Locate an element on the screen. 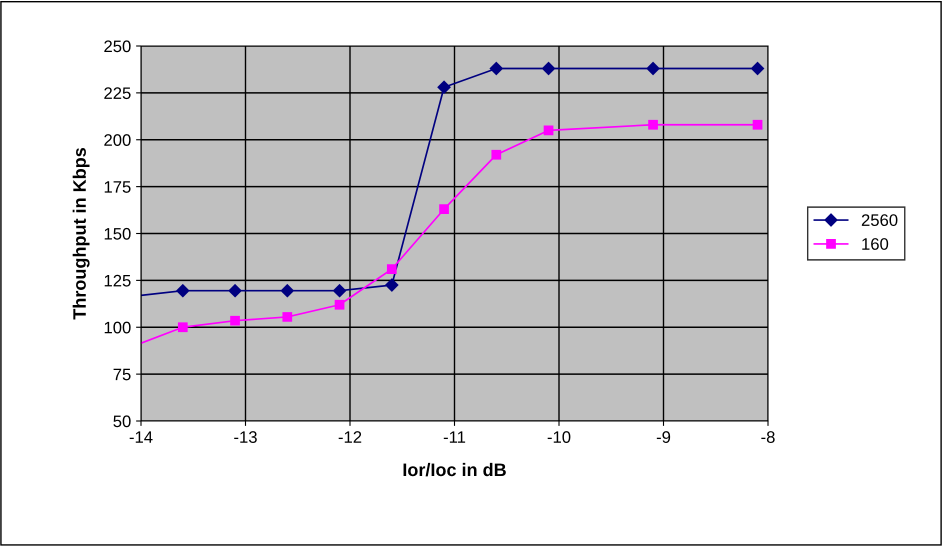  y-tick-label: 50 is located at coordinates (122, 421).